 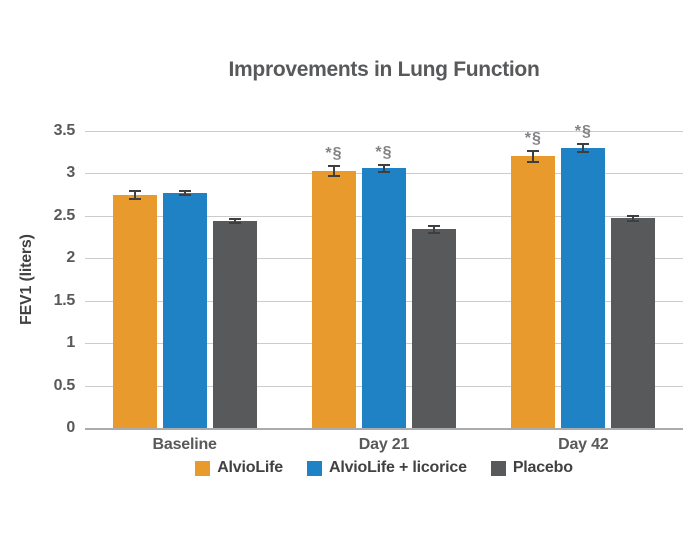 I want to click on y-tick-label: 2.5, so click(x=64, y=215).